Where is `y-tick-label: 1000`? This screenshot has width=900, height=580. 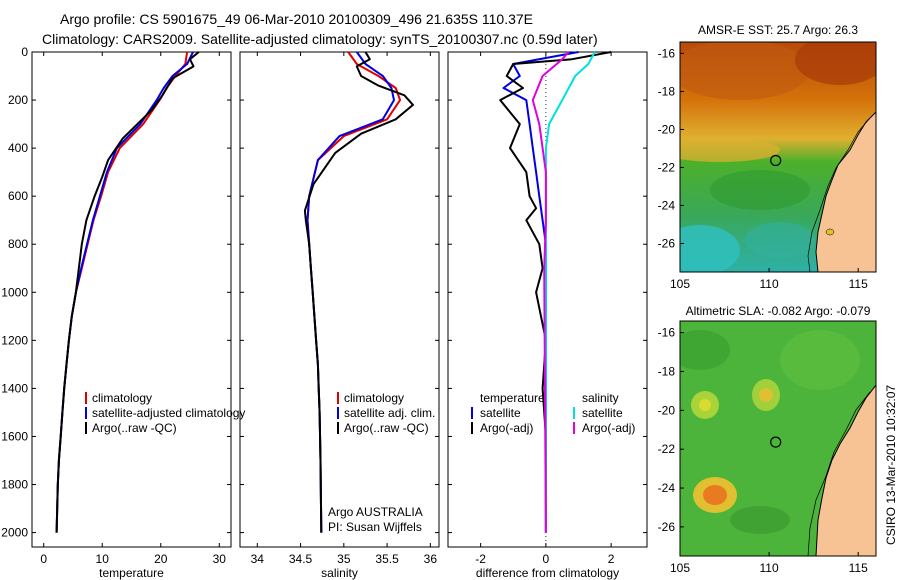
y-tick-label: 1000 is located at coordinates (14, 292).